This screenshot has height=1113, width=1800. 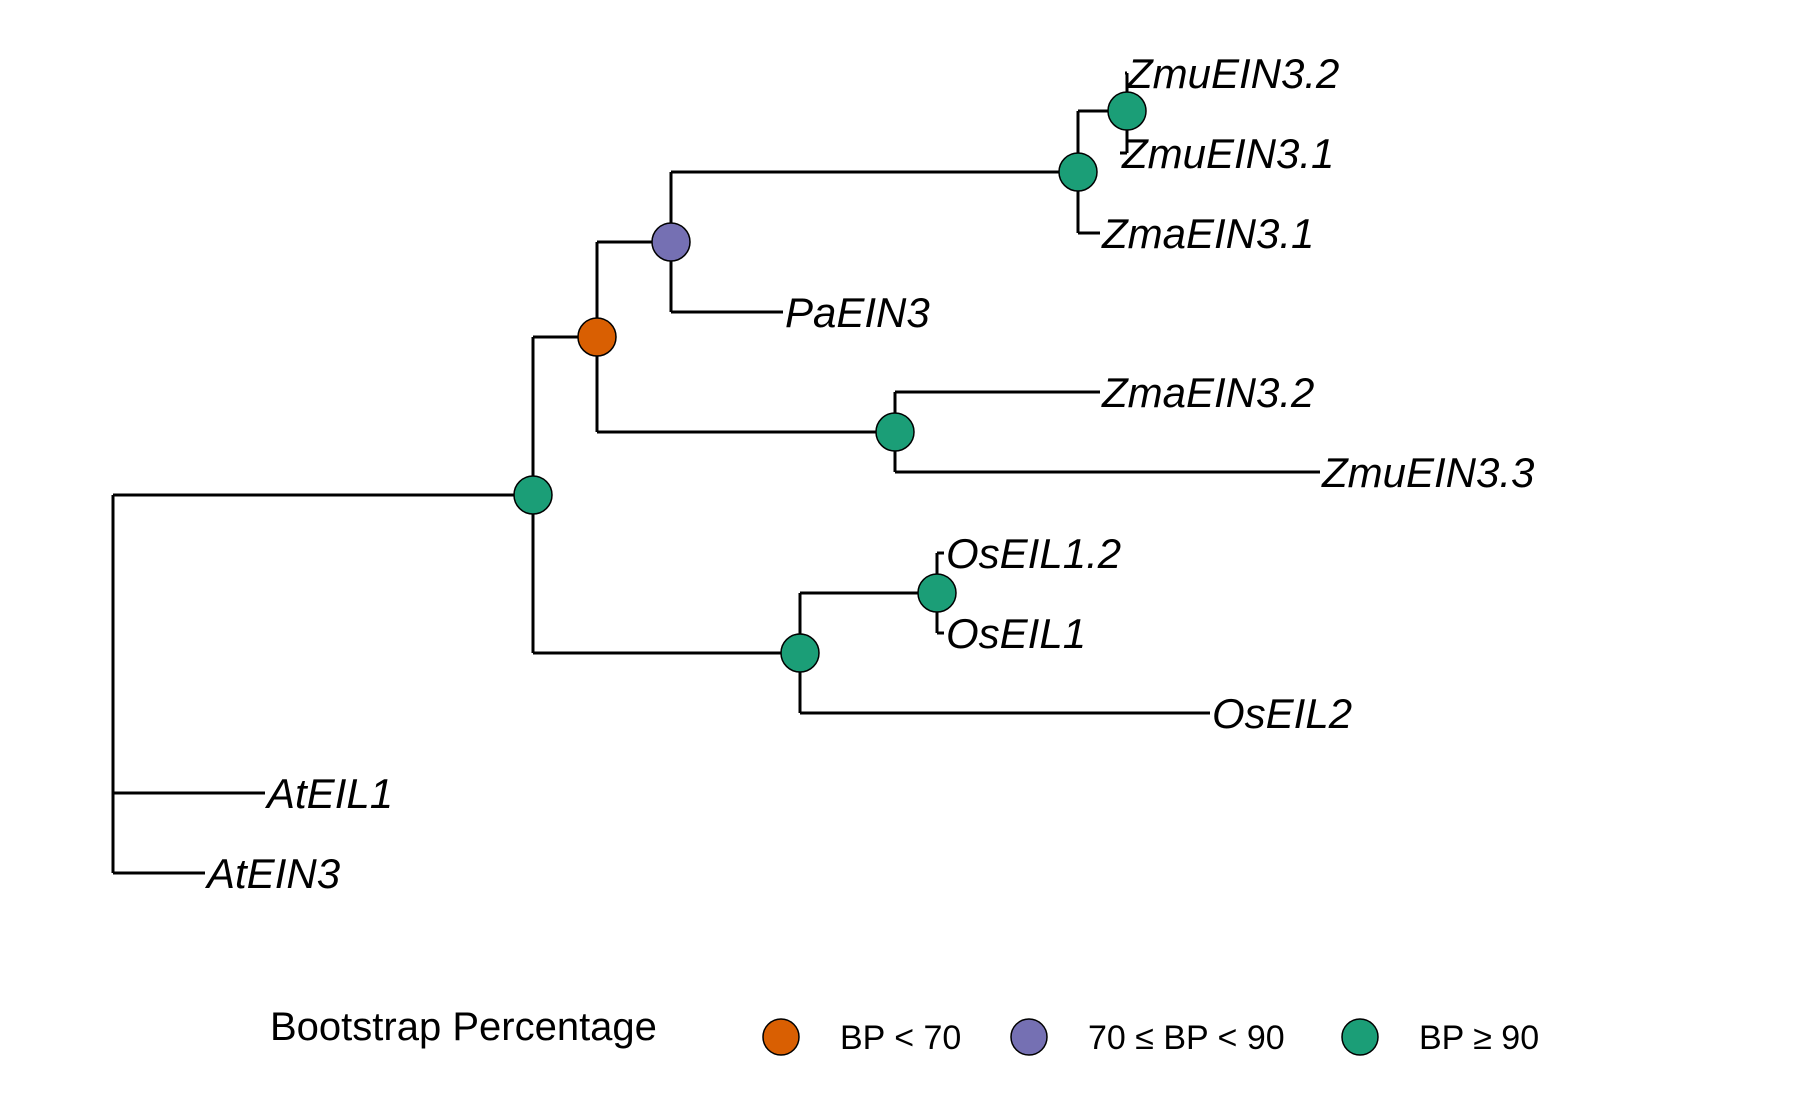 I want to click on bootstrap-node-n-zm, so click(x=1078, y=172).